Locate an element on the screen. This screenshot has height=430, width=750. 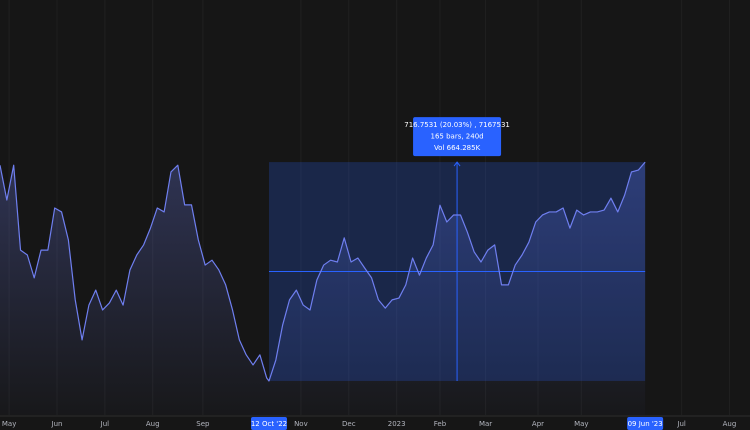
x-tick-label: 2023 is located at coordinates (397, 424).